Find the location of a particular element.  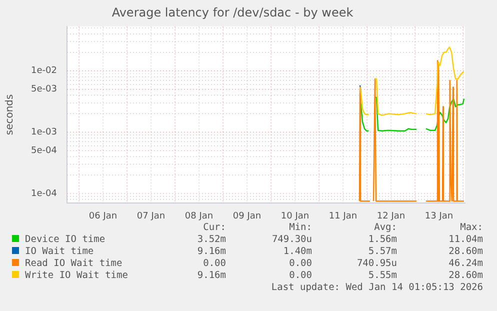

text: Min: is located at coordinates (300, 227).